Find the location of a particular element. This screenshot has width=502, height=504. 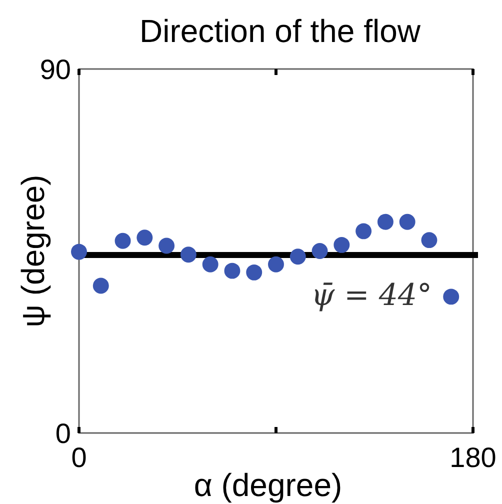

x-tick-label: 180 is located at coordinates (473, 457).